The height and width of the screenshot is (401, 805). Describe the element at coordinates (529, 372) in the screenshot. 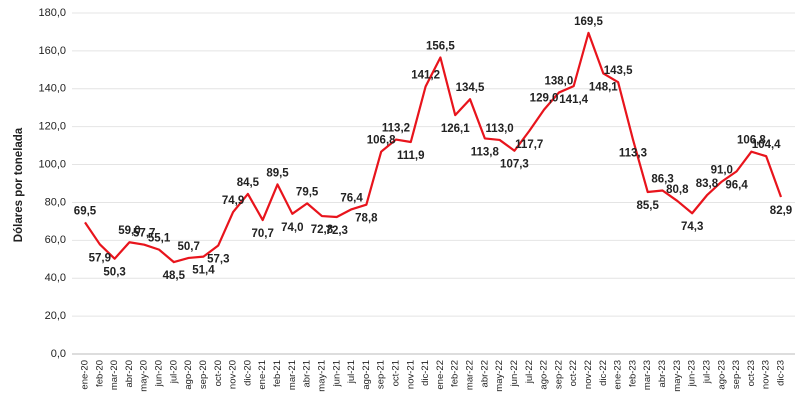

I see `x-tick-label: jul-22` at that location.